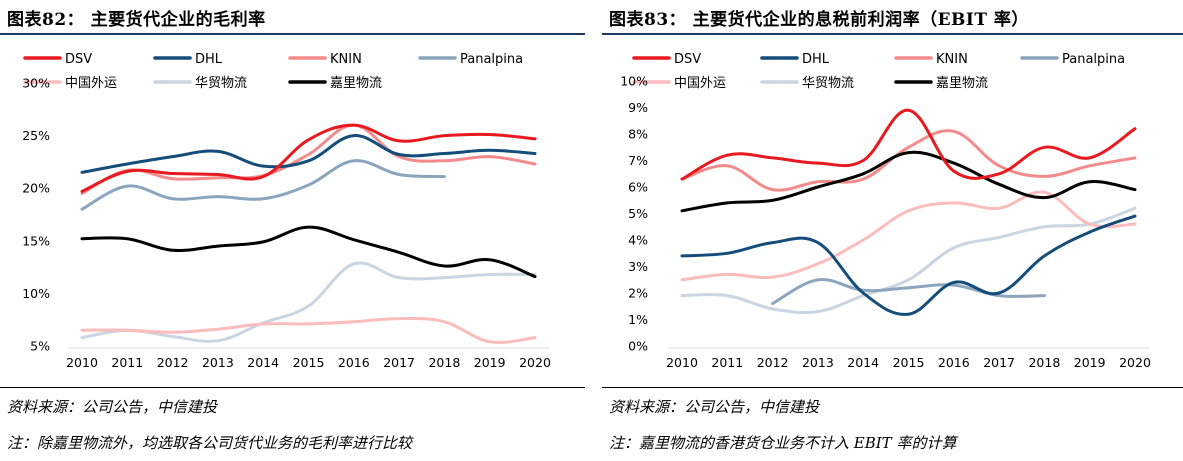  What do you see at coordinates (638, 107) in the screenshot?
I see `y-tick-label: 9%` at bounding box center [638, 107].